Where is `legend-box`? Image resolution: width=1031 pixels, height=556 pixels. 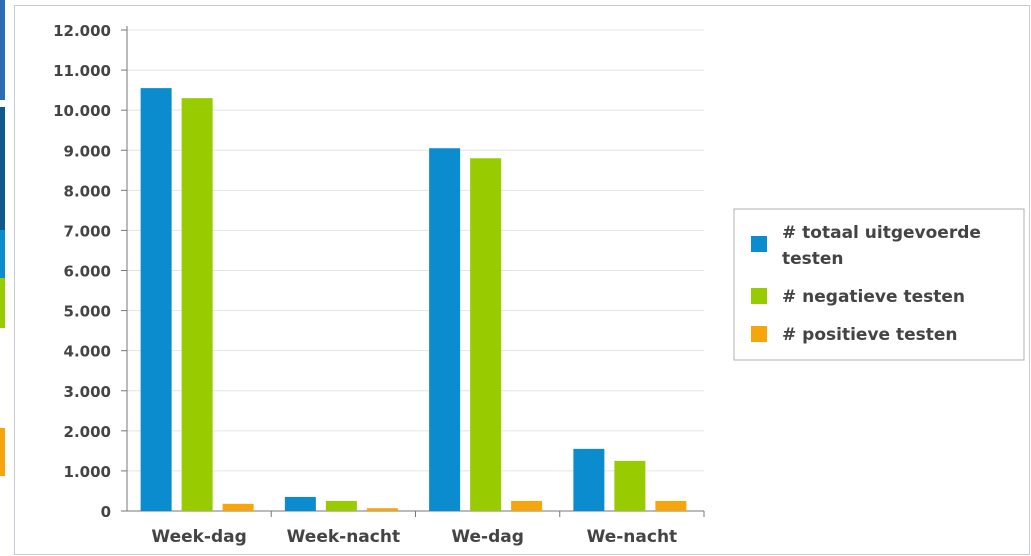 legend-box is located at coordinates (879, 284).